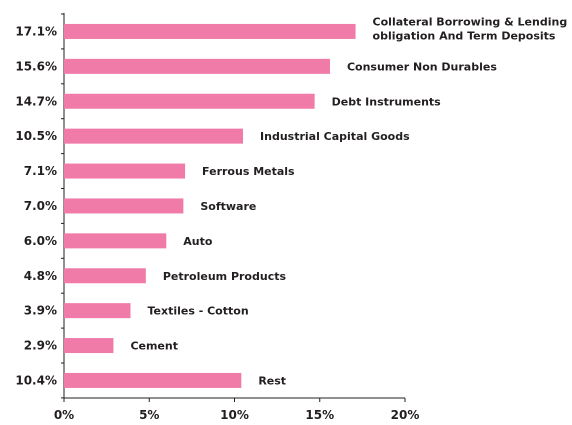 The image size is (572, 425). I want to click on x-tick-label: 10%, so click(234, 415).